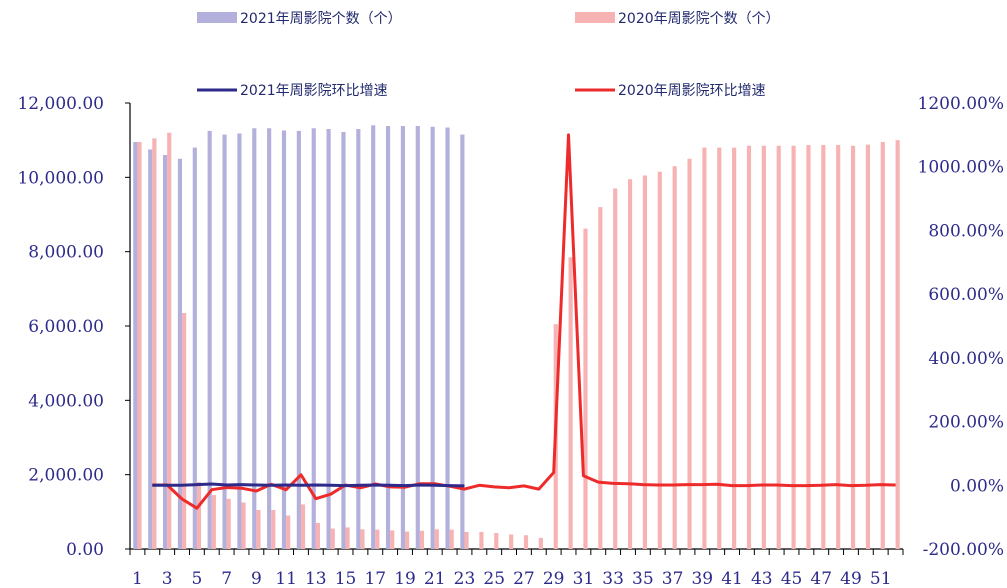 The height and width of the screenshot is (588, 1007). What do you see at coordinates (584, 578) in the screenshot?
I see `x-tick-label: 31` at bounding box center [584, 578].